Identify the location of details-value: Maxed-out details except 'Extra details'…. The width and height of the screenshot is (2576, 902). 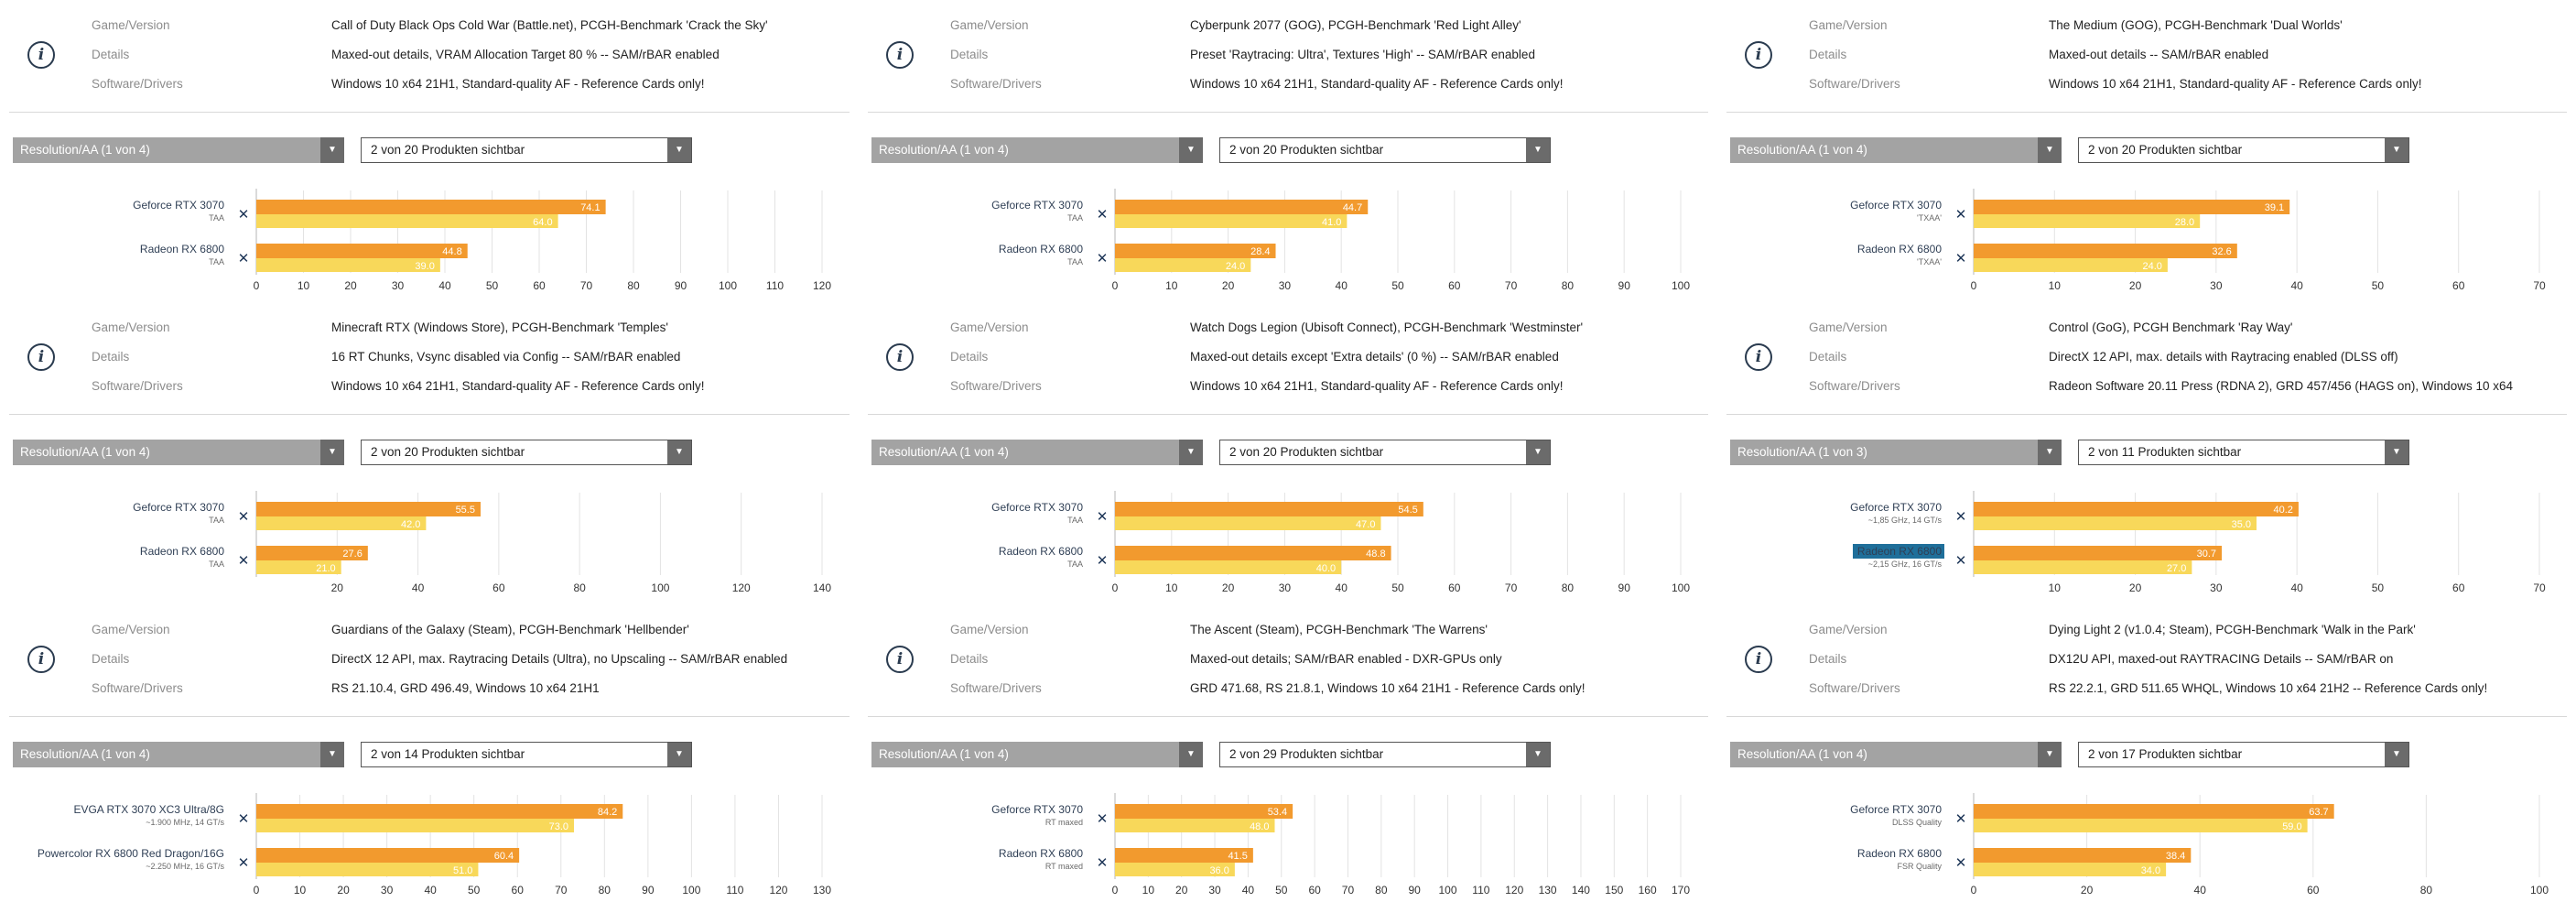
(1375, 357).